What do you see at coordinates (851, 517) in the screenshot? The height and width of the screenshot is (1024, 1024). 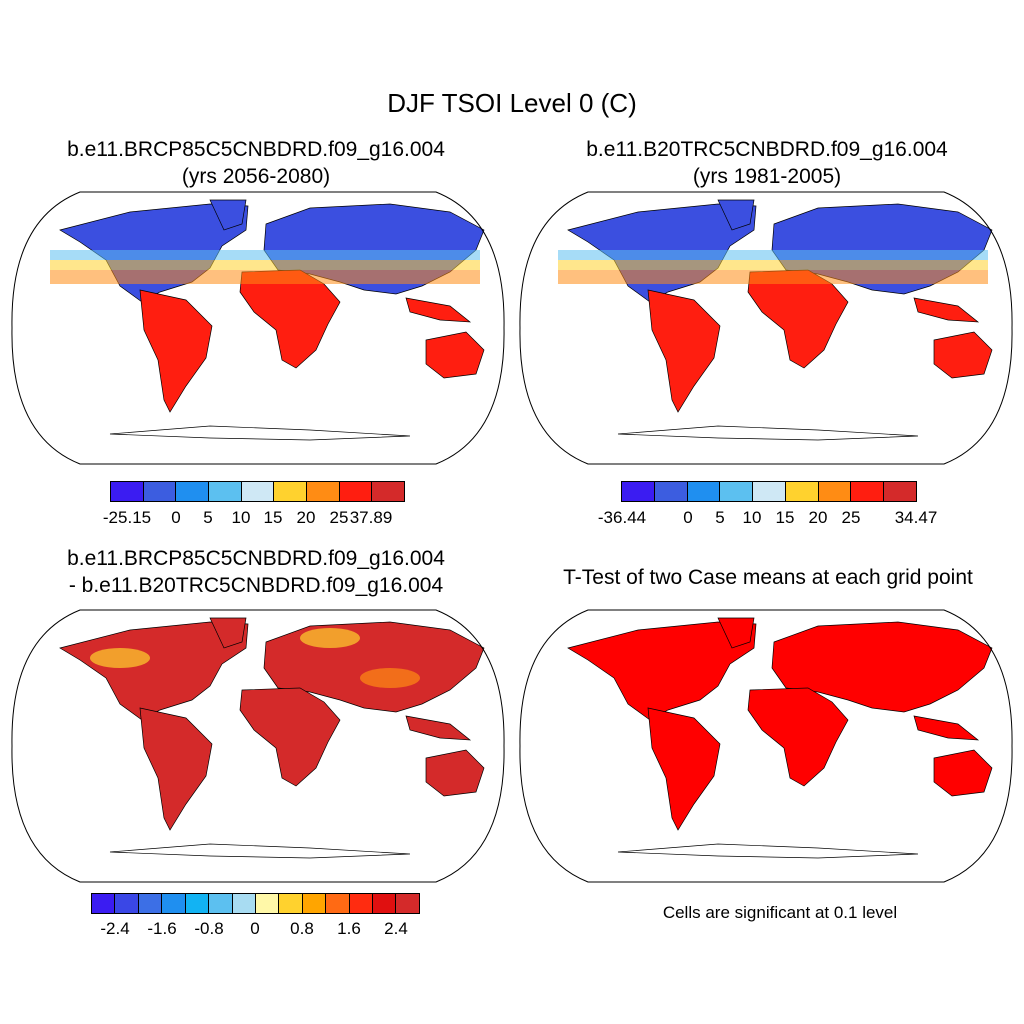 I see `colorbar-tick-label: 25` at bounding box center [851, 517].